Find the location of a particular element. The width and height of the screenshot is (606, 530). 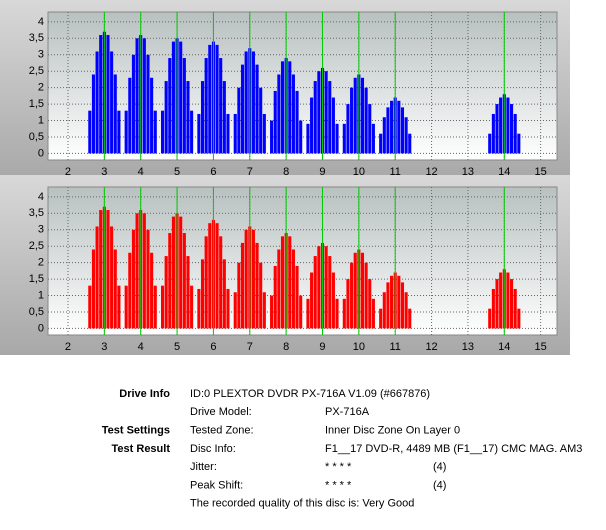

field-label: Jitter: is located at coordinates (203, 467).